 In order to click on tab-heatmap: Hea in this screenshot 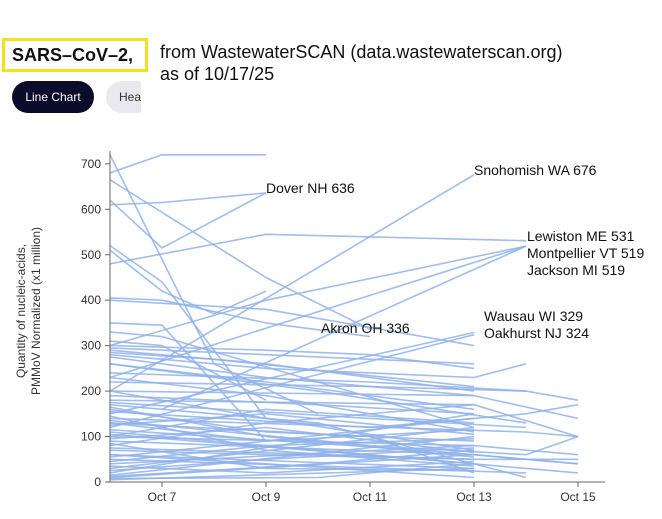, I will do `click(123, 97)`.